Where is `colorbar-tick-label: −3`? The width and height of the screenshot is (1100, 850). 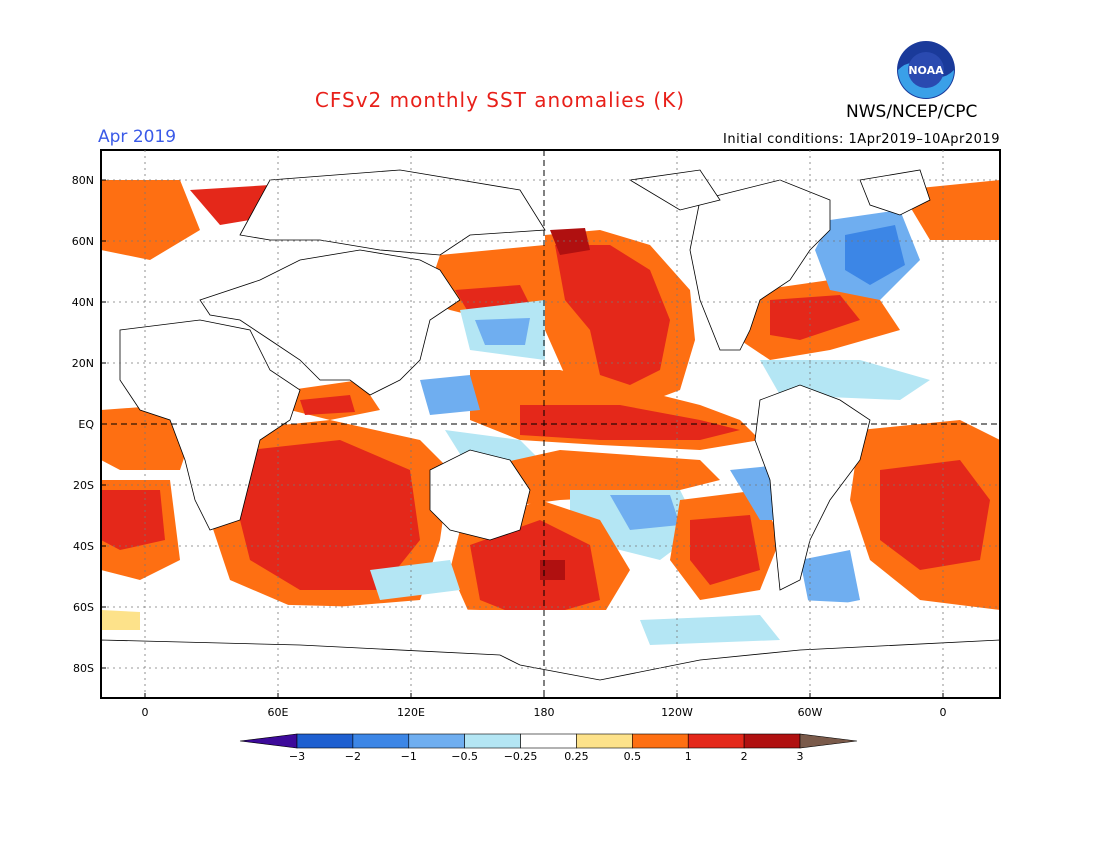 colorbar-tick-label: −3 is located at coordinates (297, 756).